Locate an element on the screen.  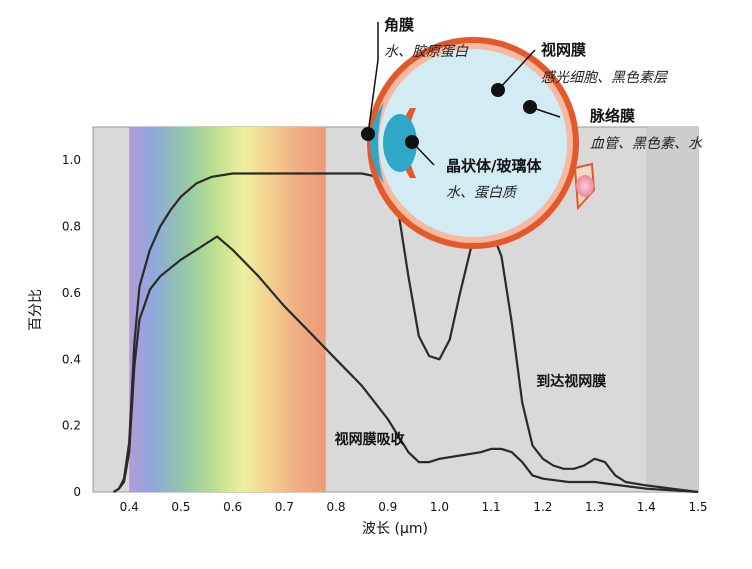
x-tick-label: 1.1 is located at coordinates (491, 507).